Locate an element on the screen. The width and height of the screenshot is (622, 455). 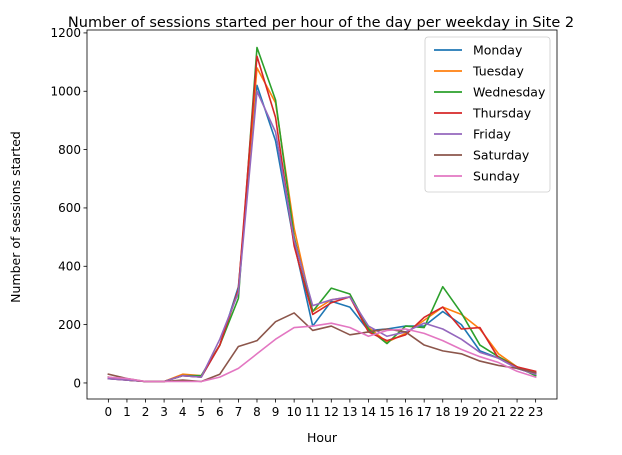
series-line-saturday is located at coordinates (322, 347).